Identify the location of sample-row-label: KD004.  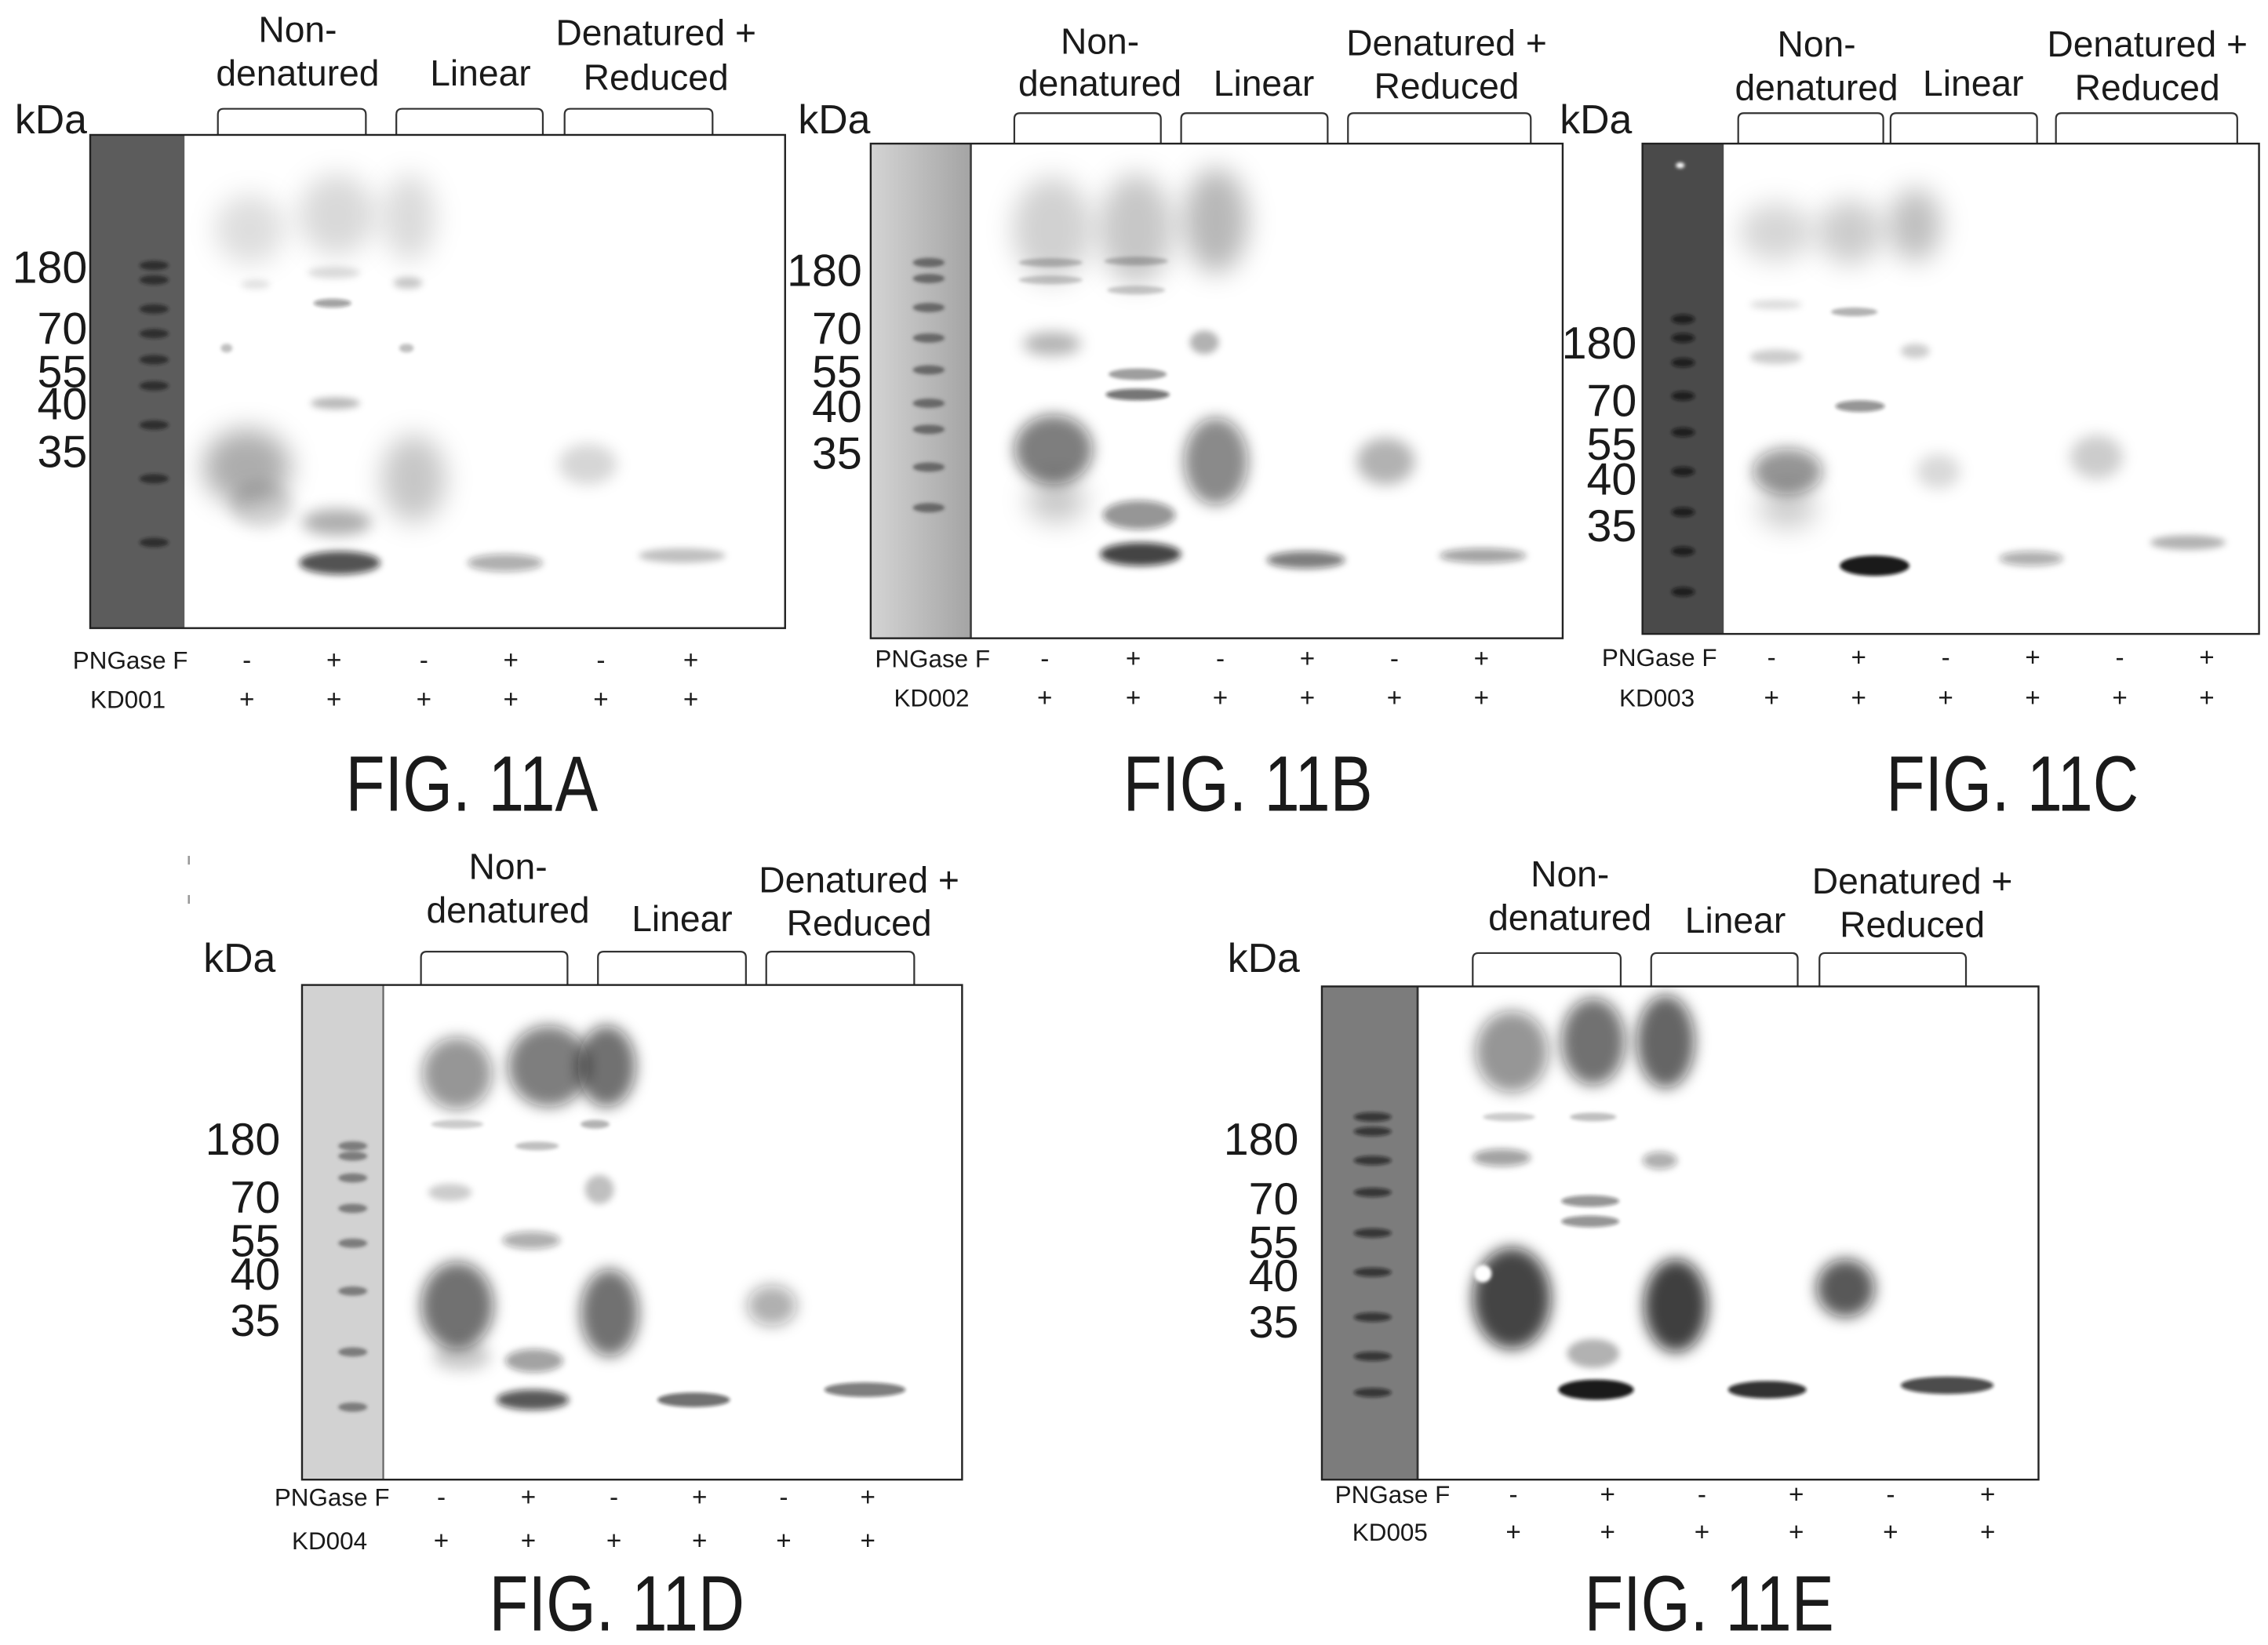
(329, 1541).